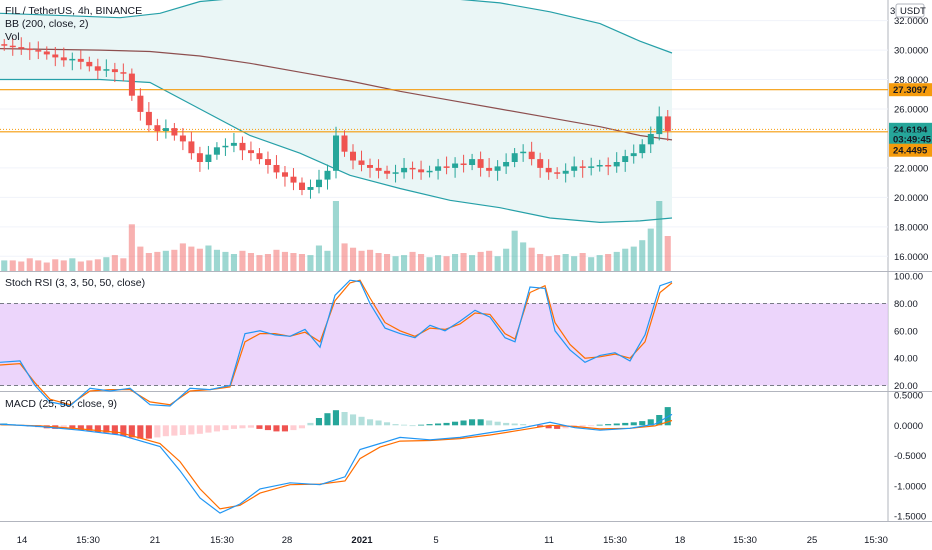 This screenshot has width=932, height=550. What do you see at coordinates (913, 11) in the screenshot?
I see `currency-badge-text: USDT` at bounding box center [913, 11].